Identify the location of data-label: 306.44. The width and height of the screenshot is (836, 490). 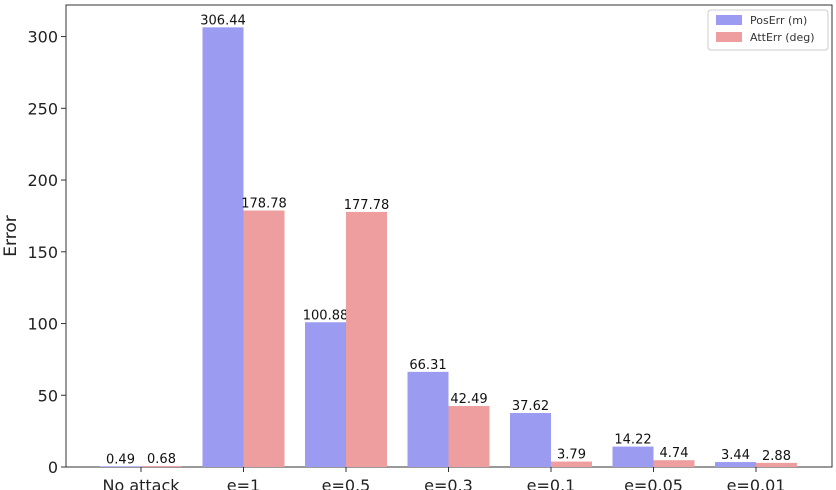
(223, 20).